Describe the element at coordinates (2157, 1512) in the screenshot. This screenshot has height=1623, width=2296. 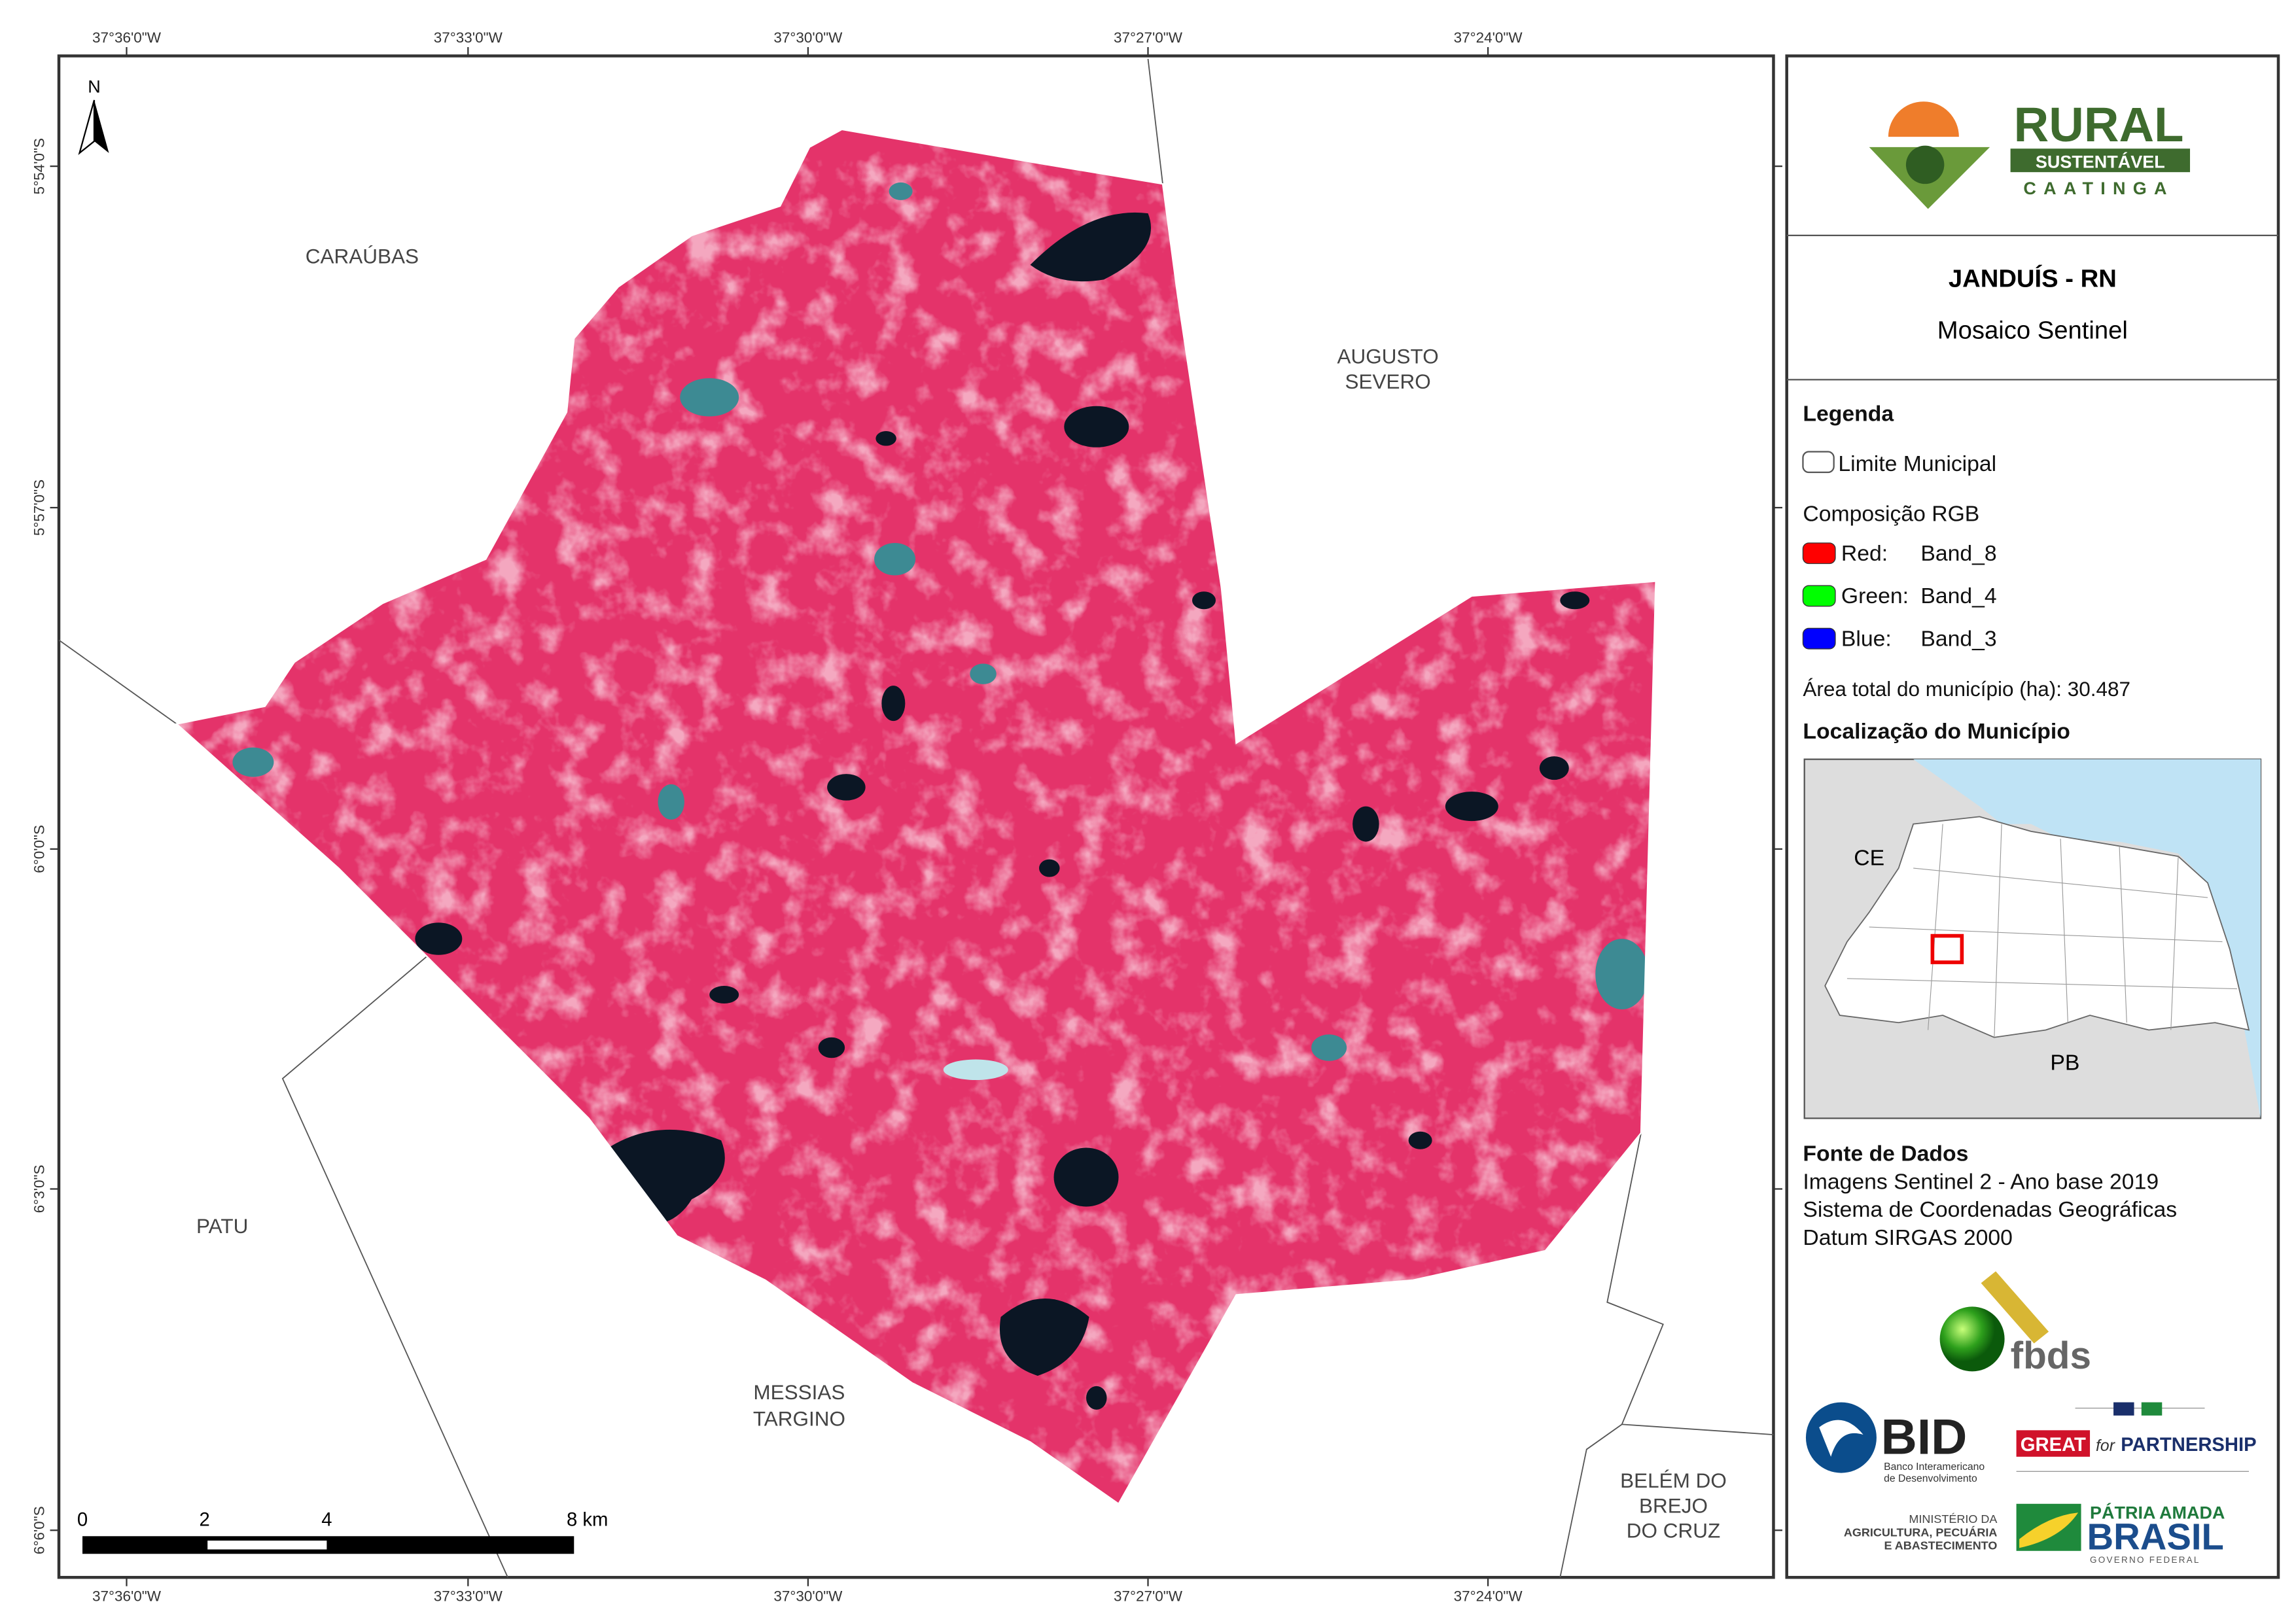
I see `logo-text: PÁTRIA AMADA` at that location.